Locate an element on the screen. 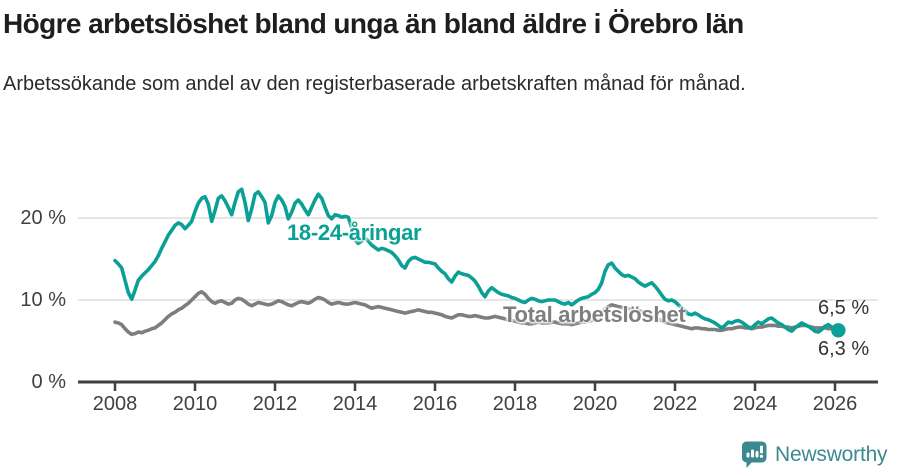 This screenshot has width=900, height=474. series-label-youth: 18-24-åringar is located at coordinates (354, 232).